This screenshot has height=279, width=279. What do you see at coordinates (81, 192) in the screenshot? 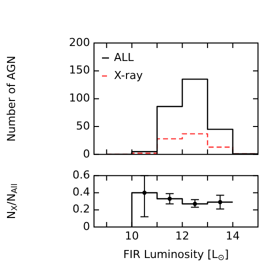
I see `y-tick-label: 0.4` at bounding box center [81, 192].